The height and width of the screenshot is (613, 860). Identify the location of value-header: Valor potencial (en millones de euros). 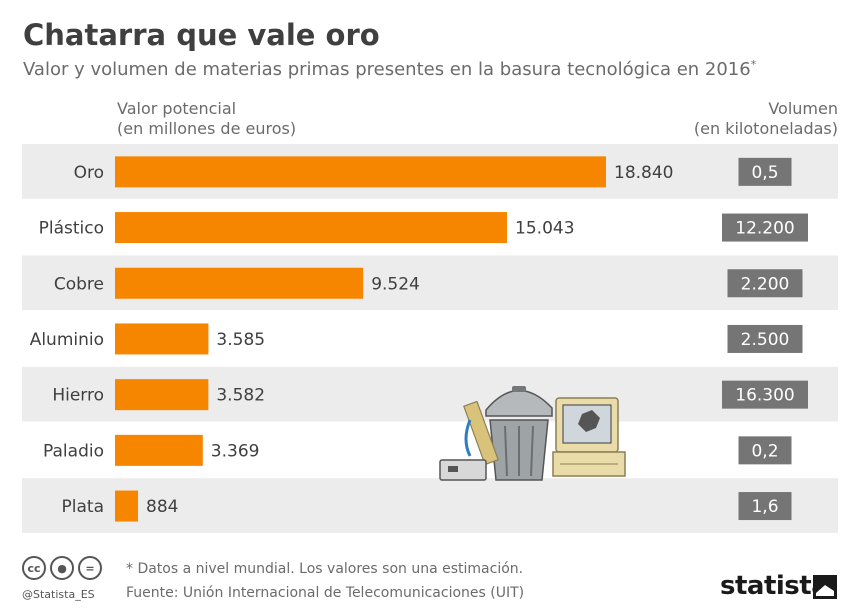
(206, 119).